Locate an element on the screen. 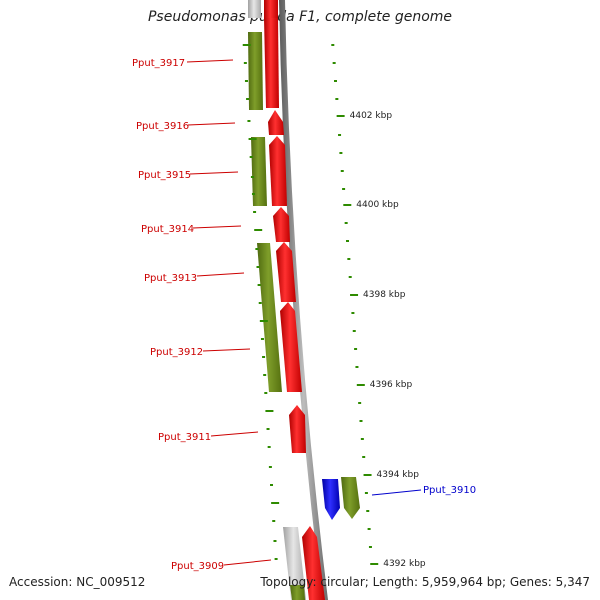 The image size is (600, 600). accession-text: Accession: NC_009512 is located at coordinates (77, 582).